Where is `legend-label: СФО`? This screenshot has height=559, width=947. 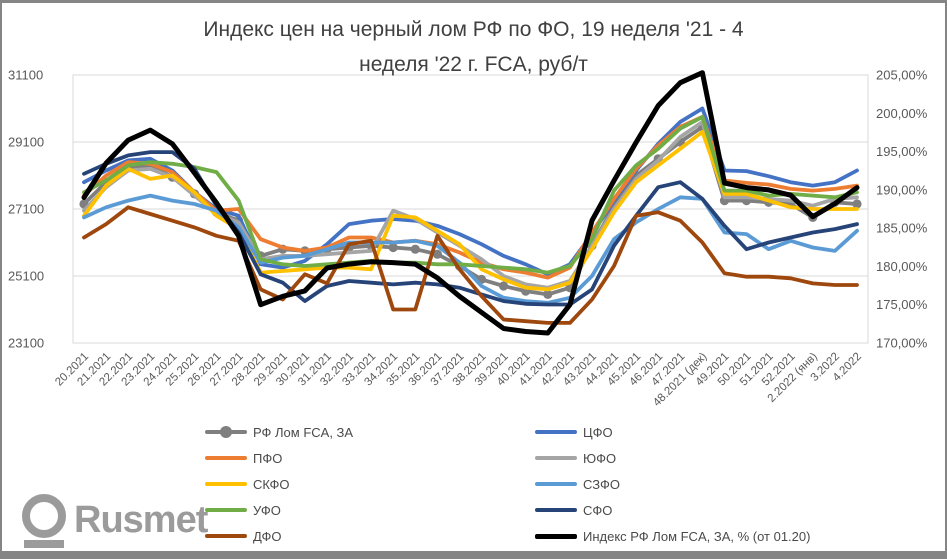
legend-label: СФО is located at coordinates (598, 510).